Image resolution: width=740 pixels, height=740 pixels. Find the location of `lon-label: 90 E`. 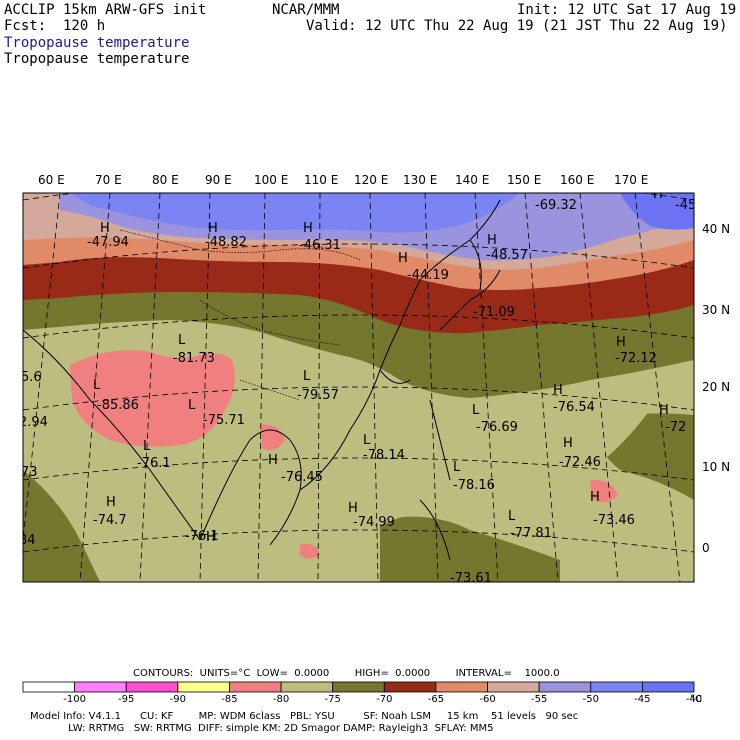

lon-label: 90 E is located at coordinates (218, 180).